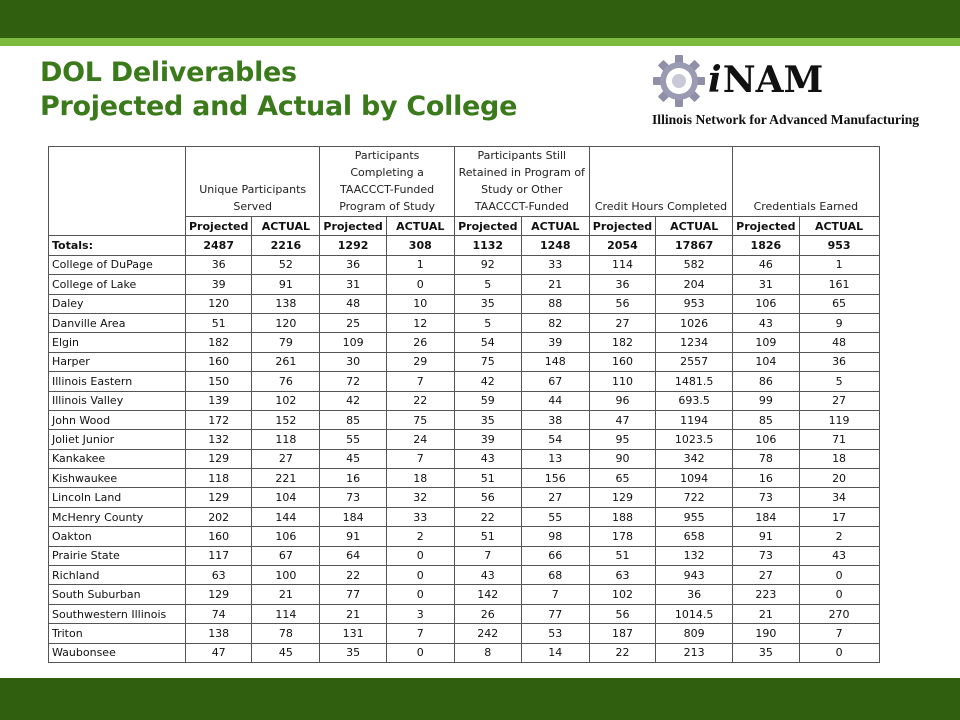 The height and width of the screenshot is (720, 960). What do you see at coordinates (420, 439) in the screenshot?
I see `value-cell: 24` at bounding box center [420, 439].